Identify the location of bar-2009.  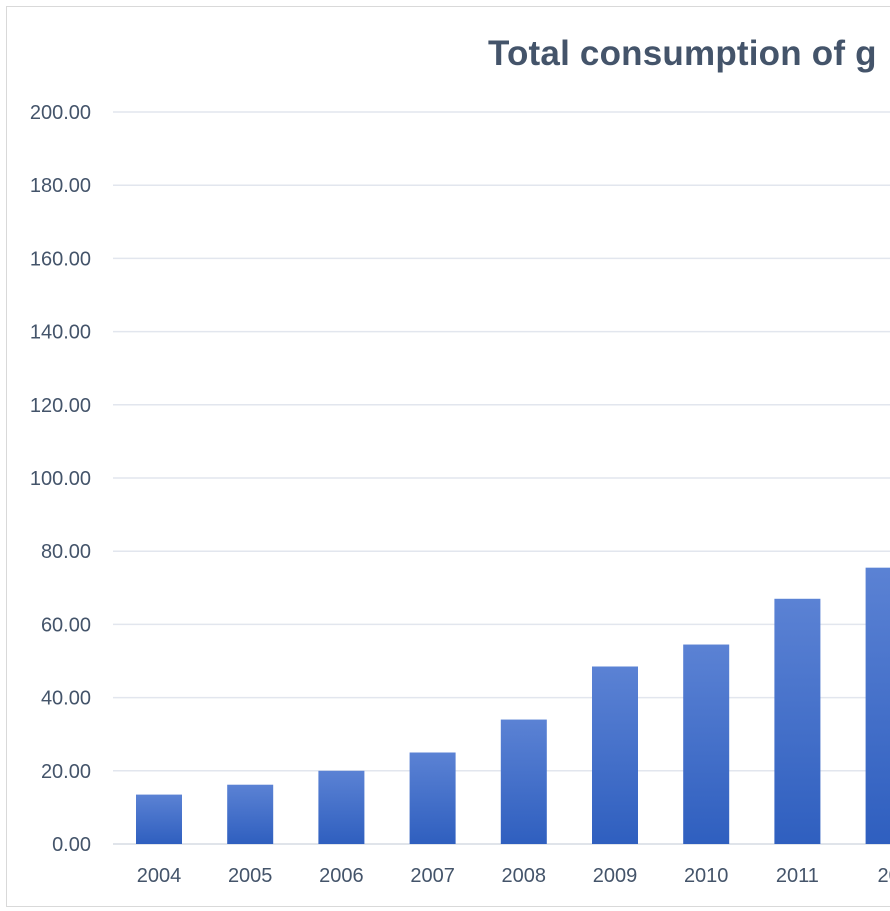
(615, 755).